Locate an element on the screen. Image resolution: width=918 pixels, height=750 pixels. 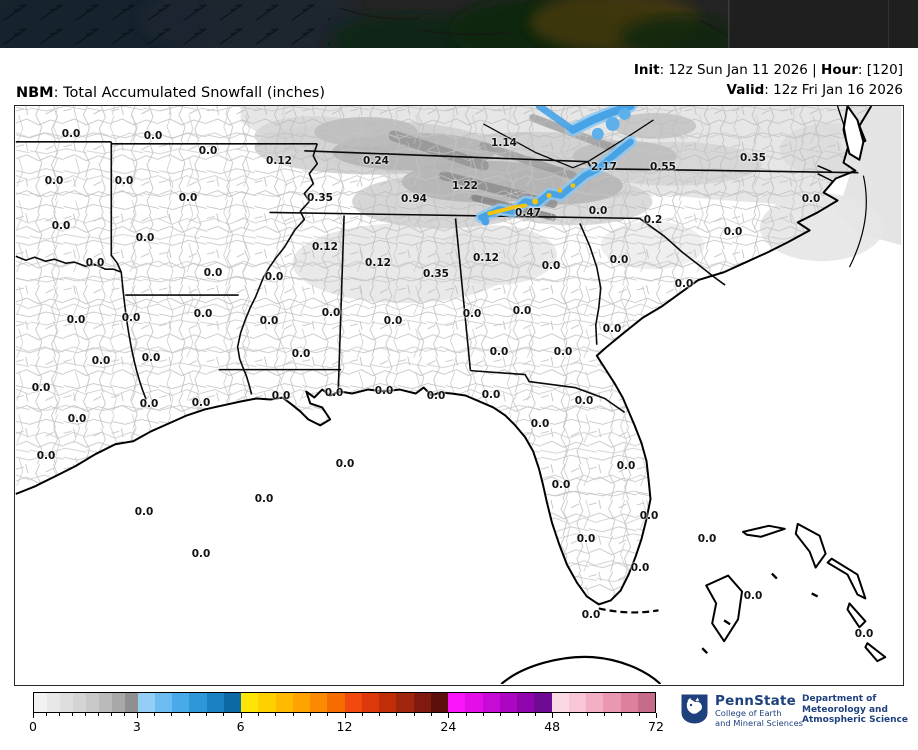
colorbar-tick-label: 6 is located at coordinates (240, 726).